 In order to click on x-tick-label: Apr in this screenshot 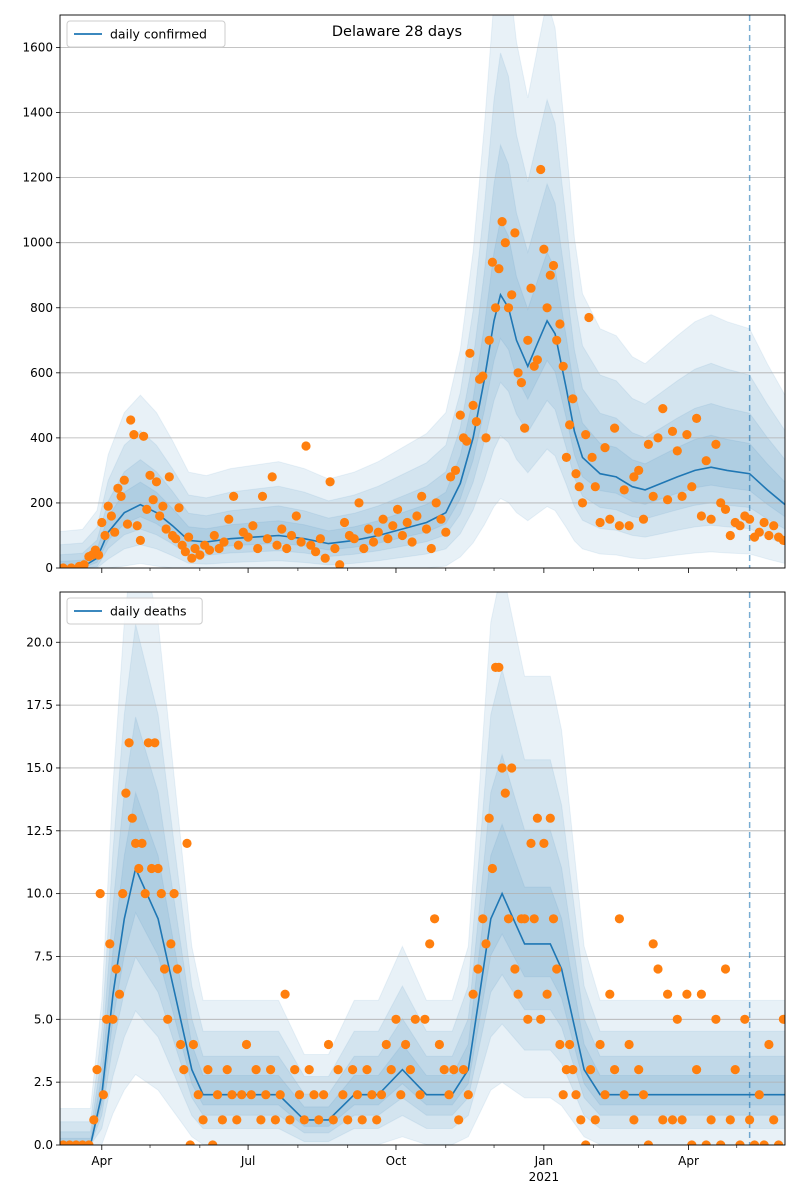, I will do `click(688, 1161)`.